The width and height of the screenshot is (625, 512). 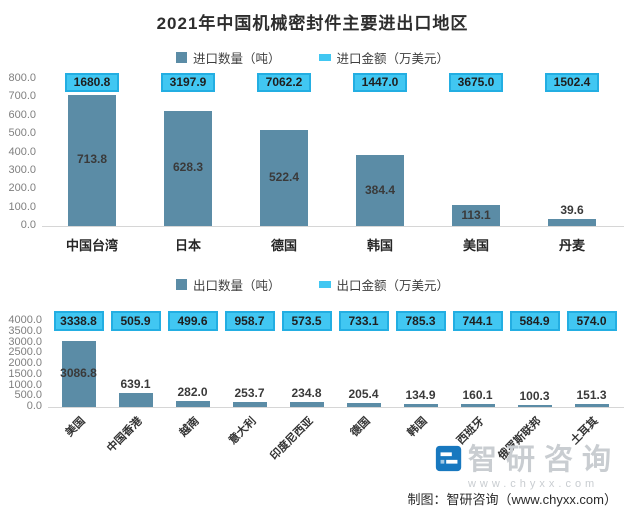 I want to click on watermark-text: 智研咨询 www.chyxx.com, so click(x=544, y=466).